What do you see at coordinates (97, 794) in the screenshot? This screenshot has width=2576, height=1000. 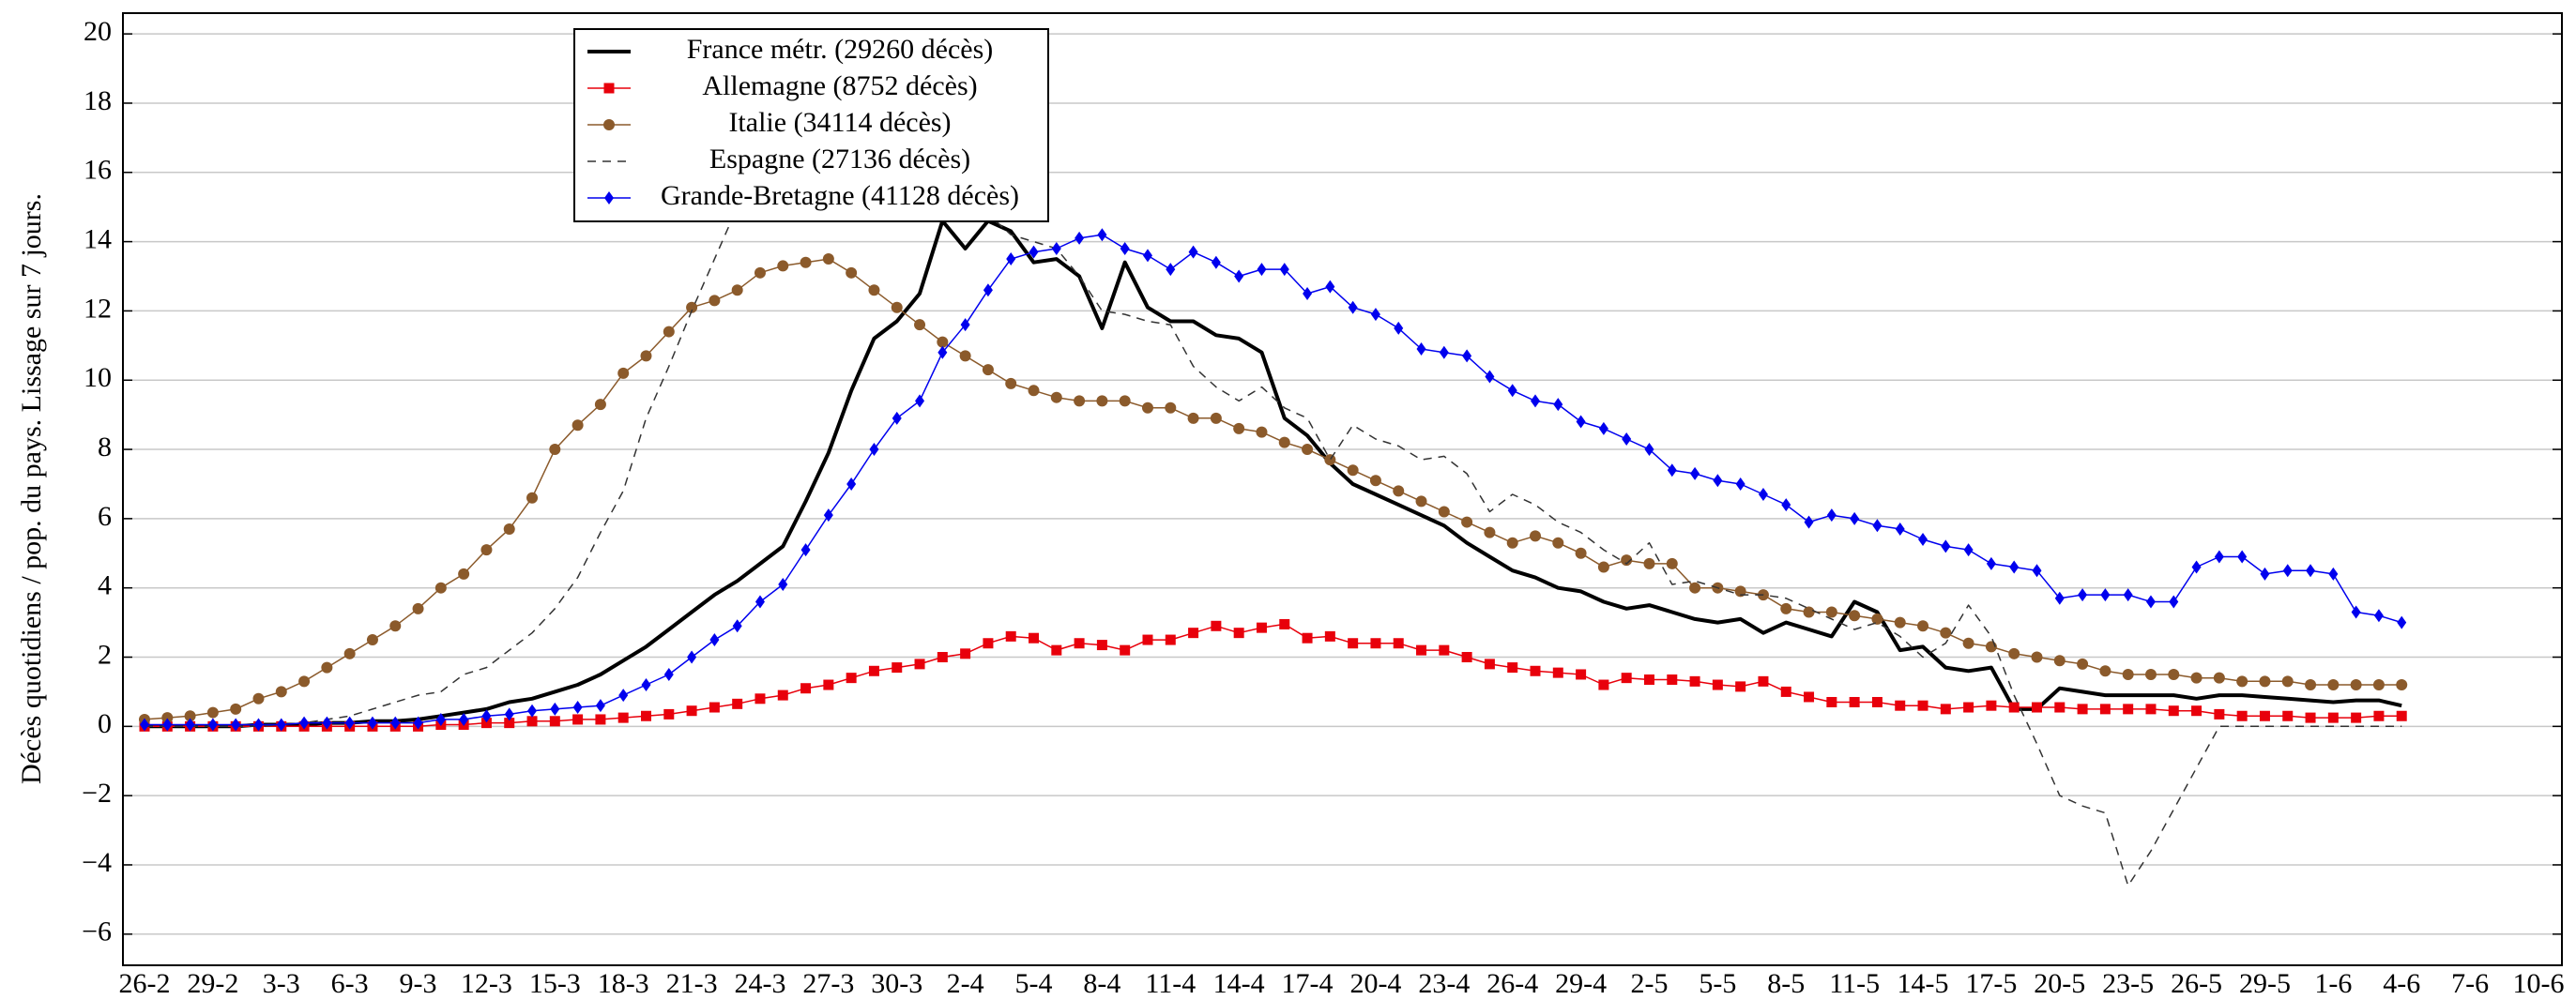 I see `y-tick-label: −2` at bounding box center [97, 794].